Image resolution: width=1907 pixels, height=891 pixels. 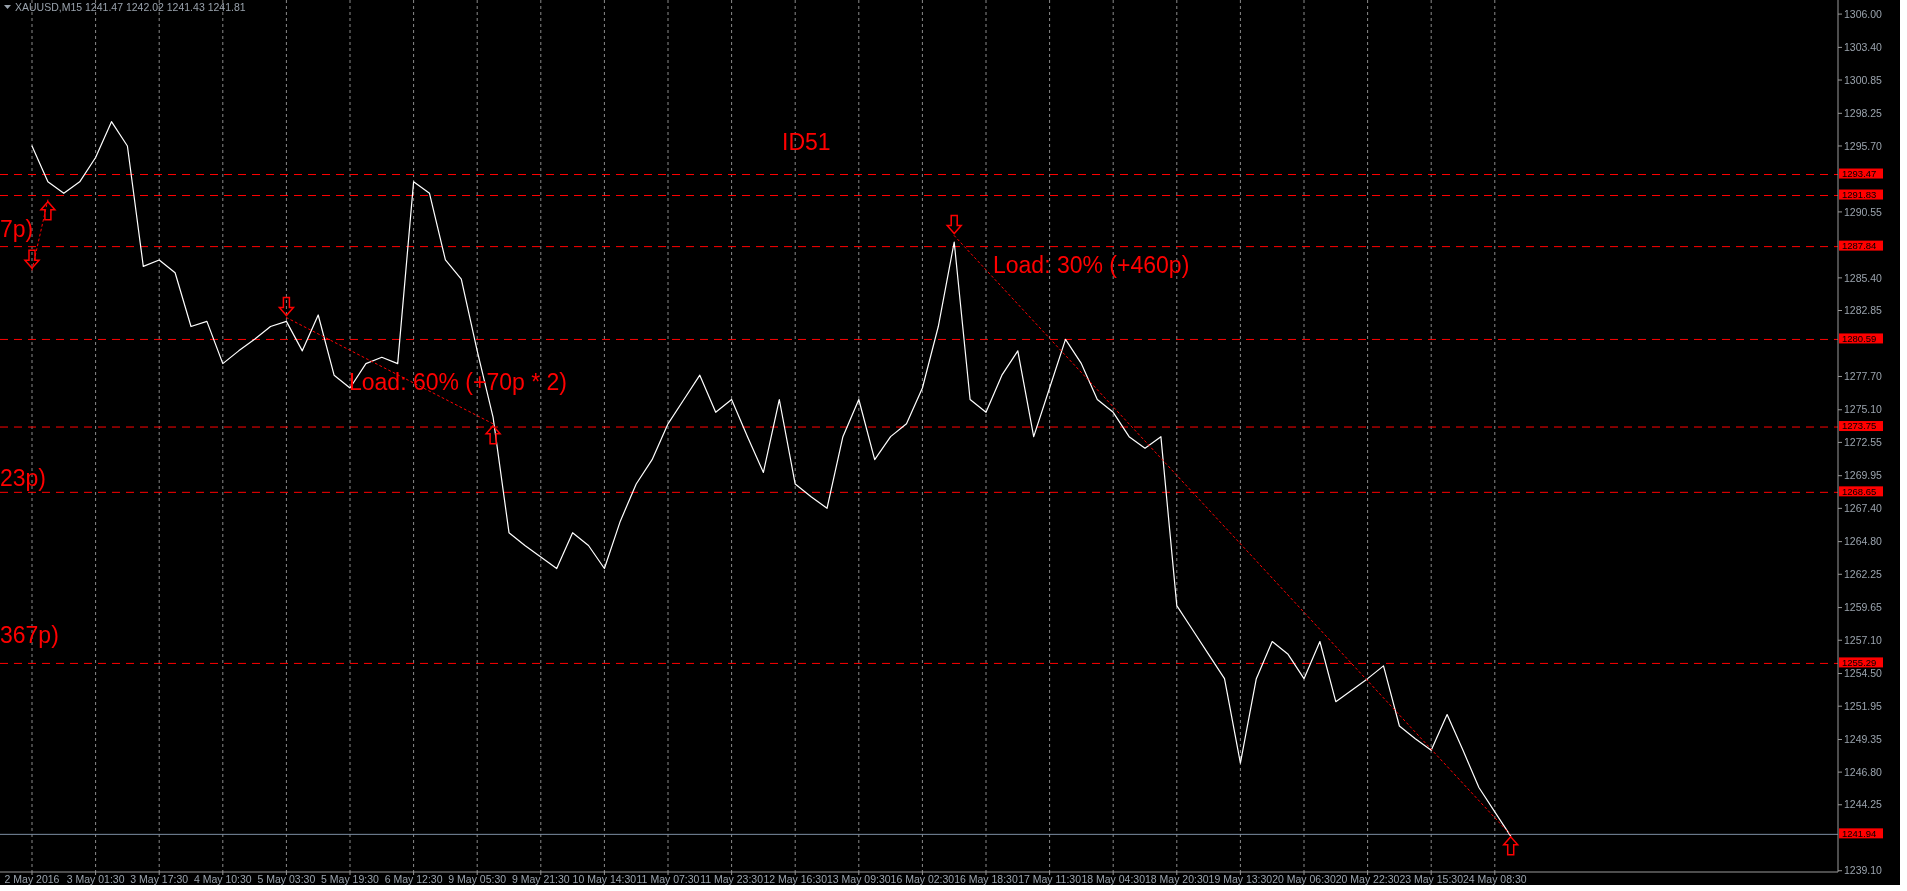 I want to click on annotation: 7p), so click(x=17, y=229).